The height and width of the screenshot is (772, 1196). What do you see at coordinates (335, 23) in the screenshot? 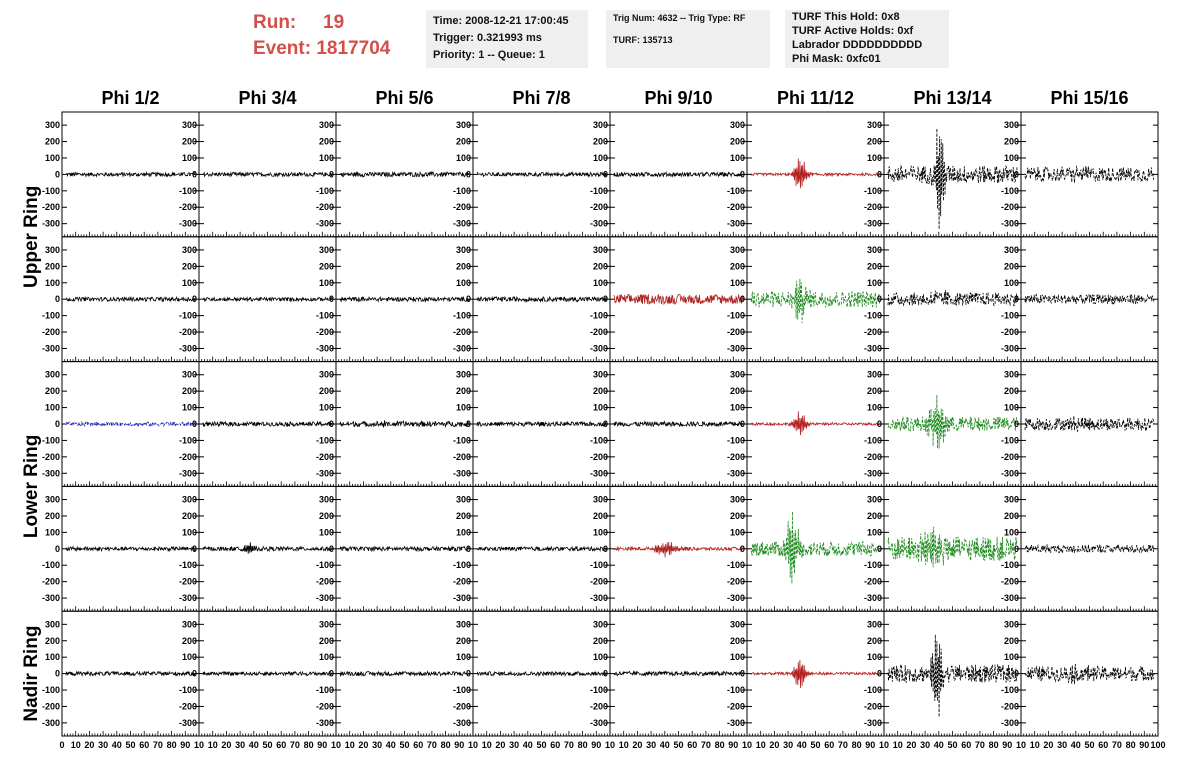
I see `run-line: Run: 19` at bounding box center [335, 23].